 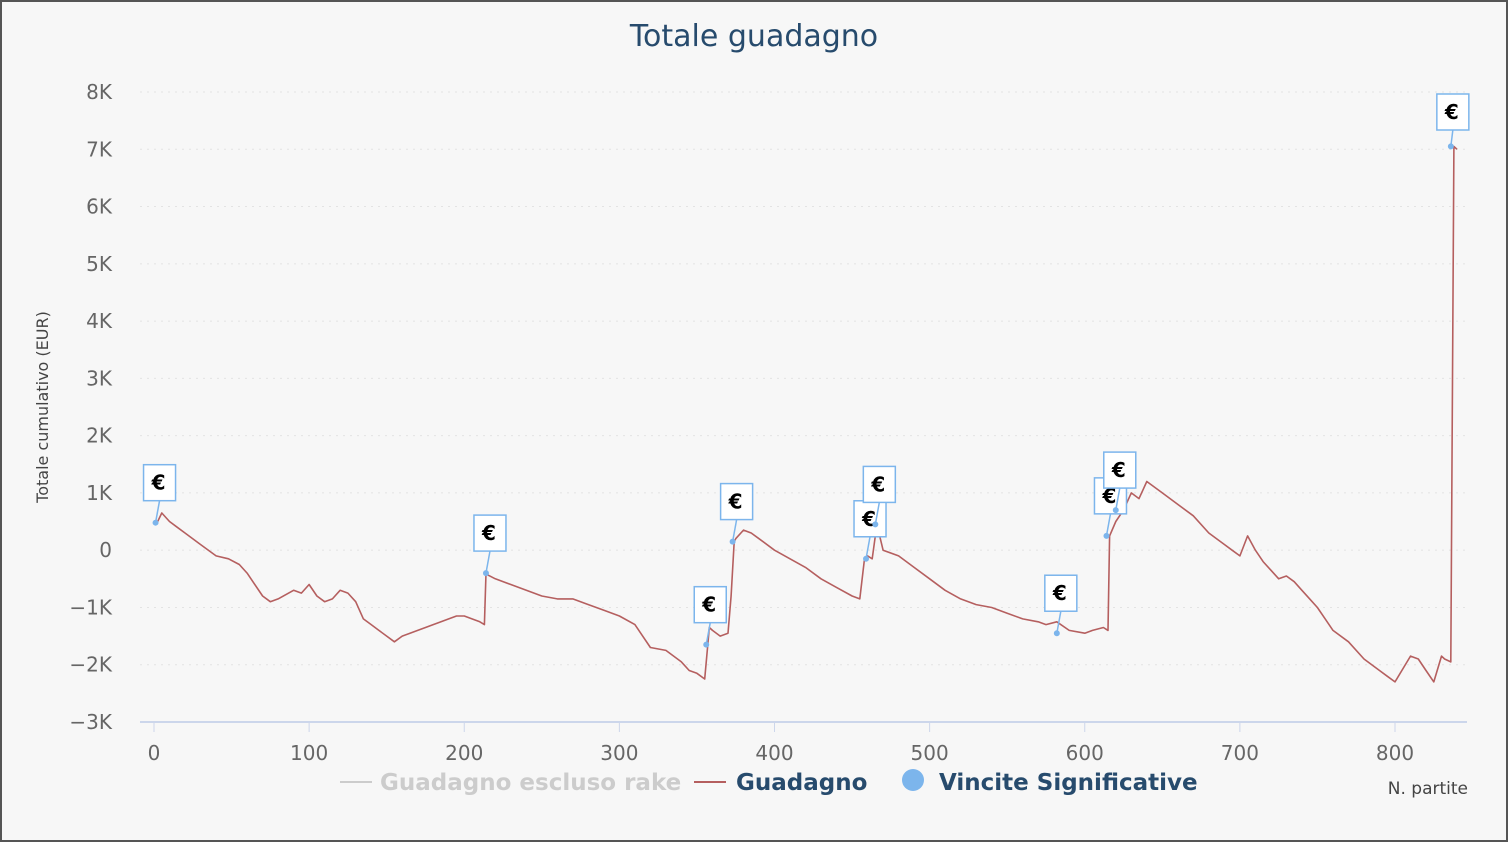 I want to click on x-tick-label: 100, so click(x=309, y=753).